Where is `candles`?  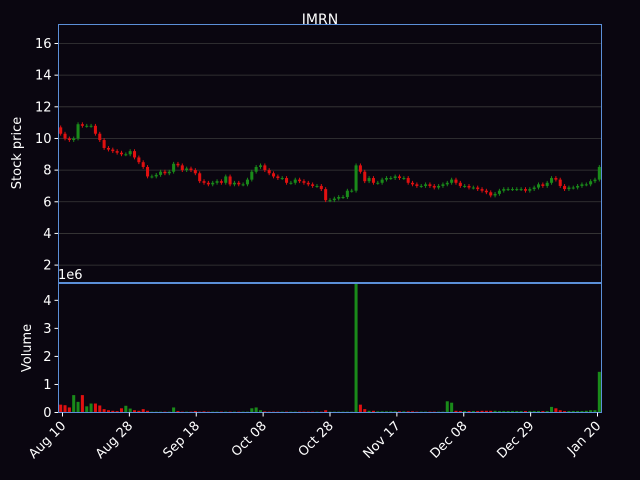
candles is located at coordinates (330, 162).